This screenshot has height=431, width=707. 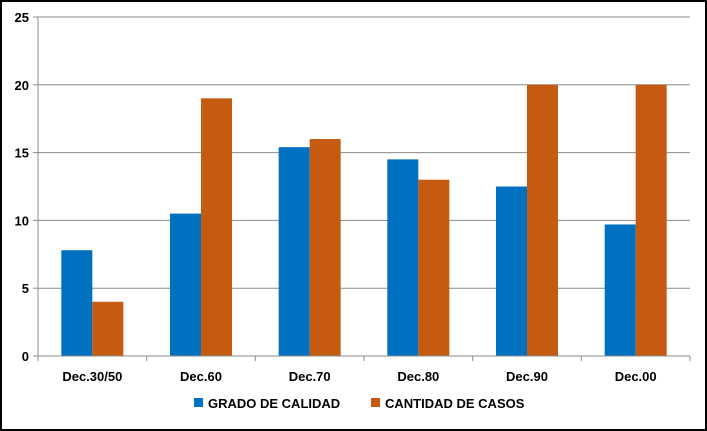 What do you see at coordinates (22, 85) in the screenshot?
I see `y-tick-label: 20` at bounding box center [22, 85].